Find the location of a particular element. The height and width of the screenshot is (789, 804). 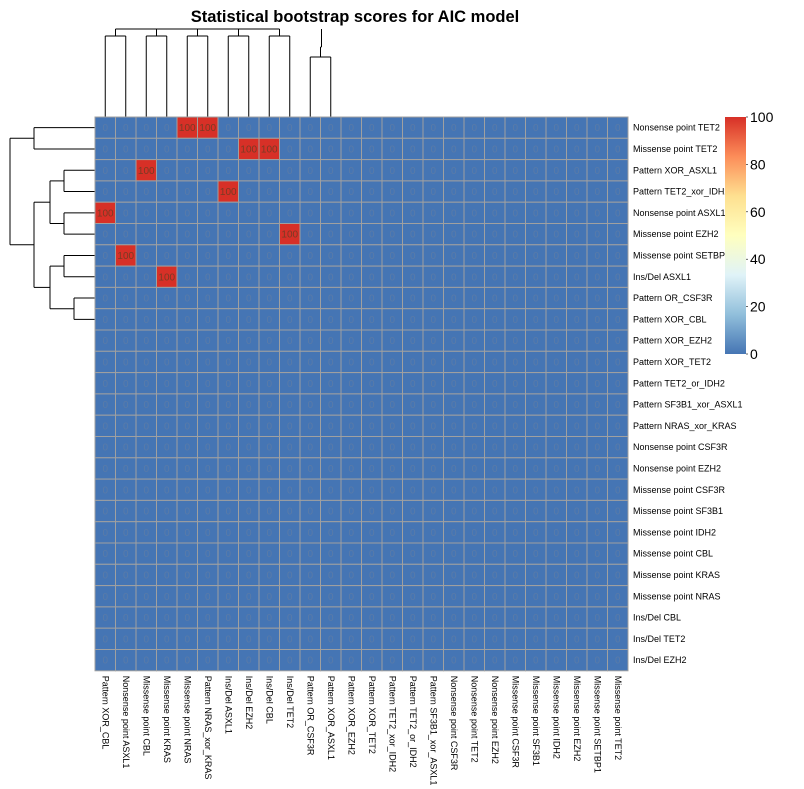

column-label: Pattern TET2_or_IDH2 is located at coordinates (413, 722).